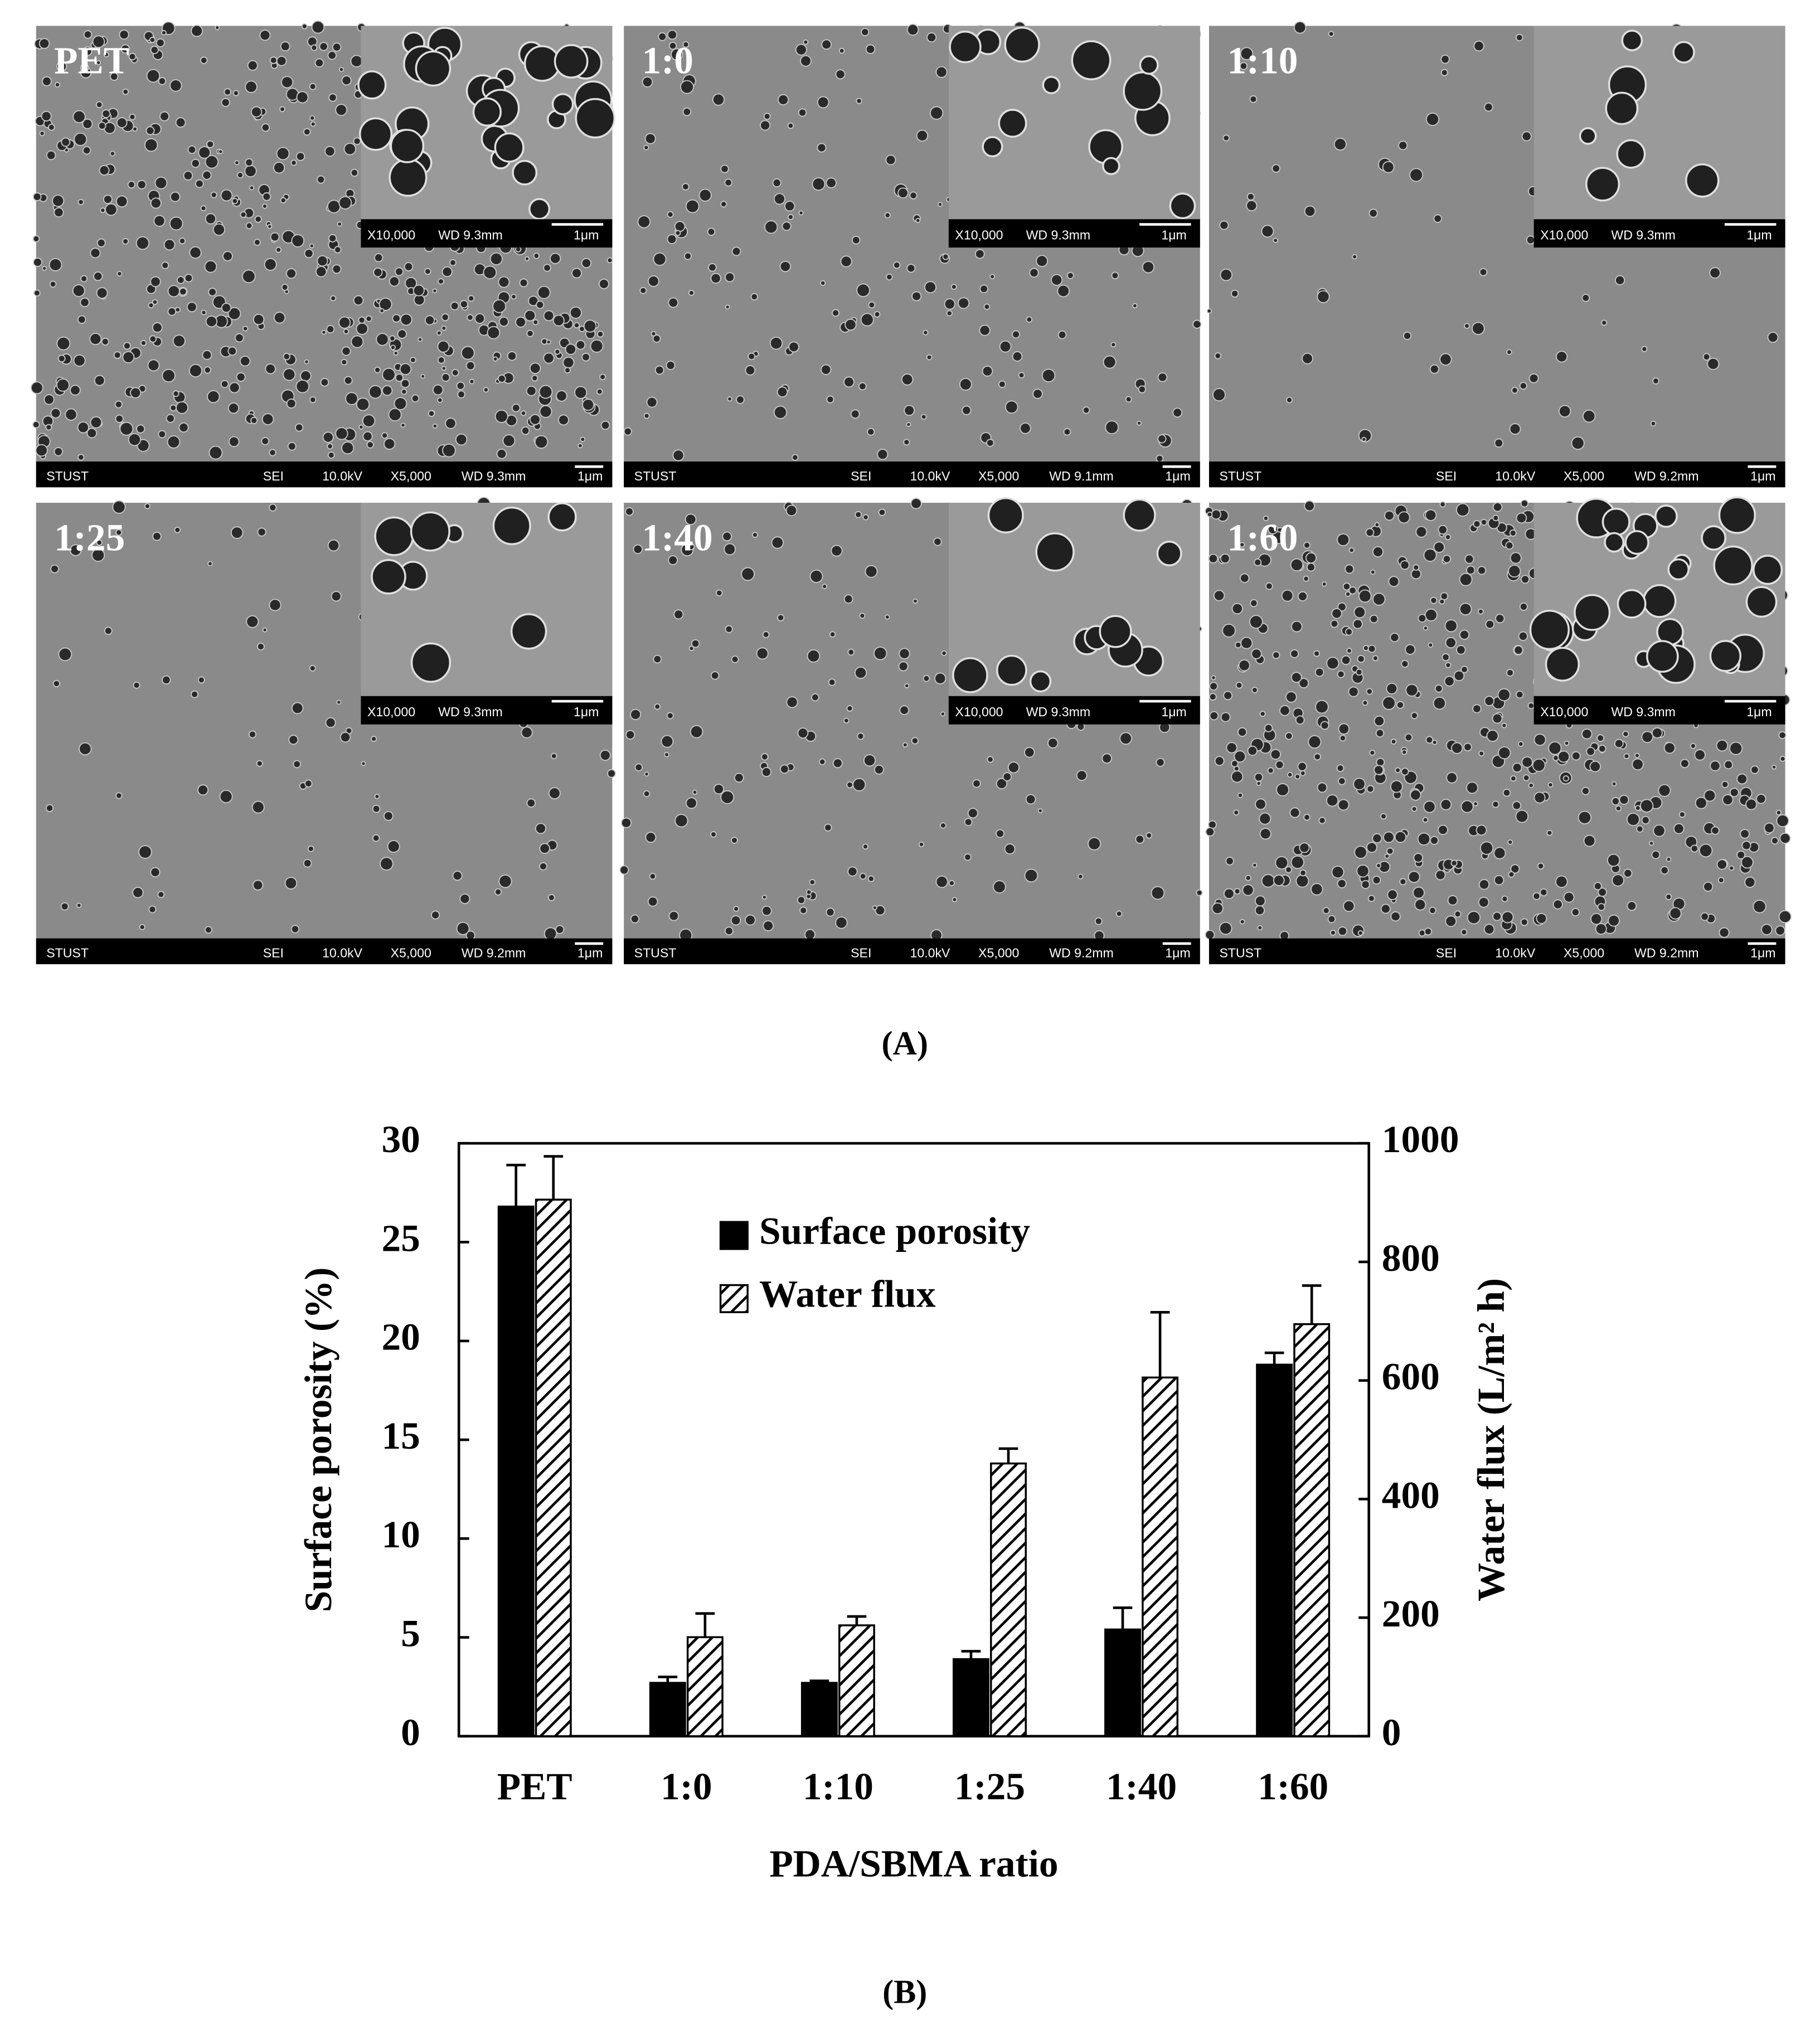 This screenshot has height=2025, width=1820. Describe the element at coordinates (318, 1440) in the screenshot. I see `y-axis-label: Surface porosity (%)` at that location.